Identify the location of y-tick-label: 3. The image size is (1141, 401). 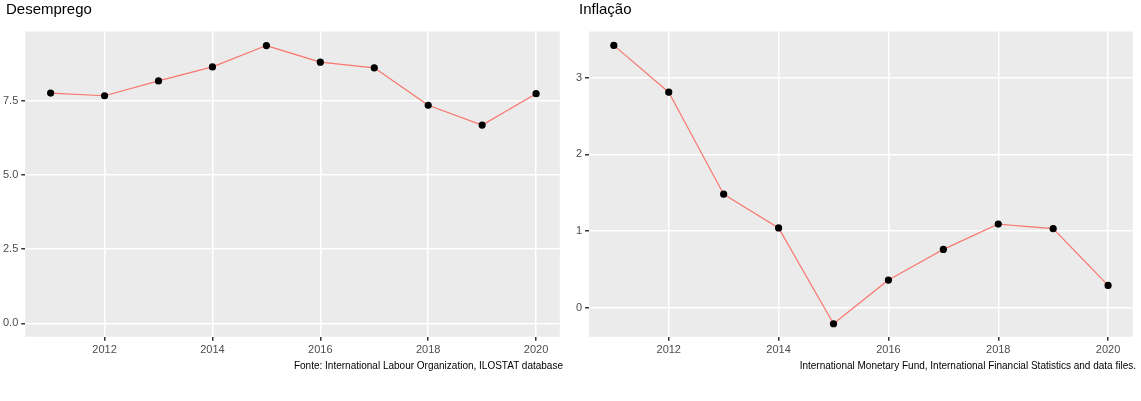
(579, 76).